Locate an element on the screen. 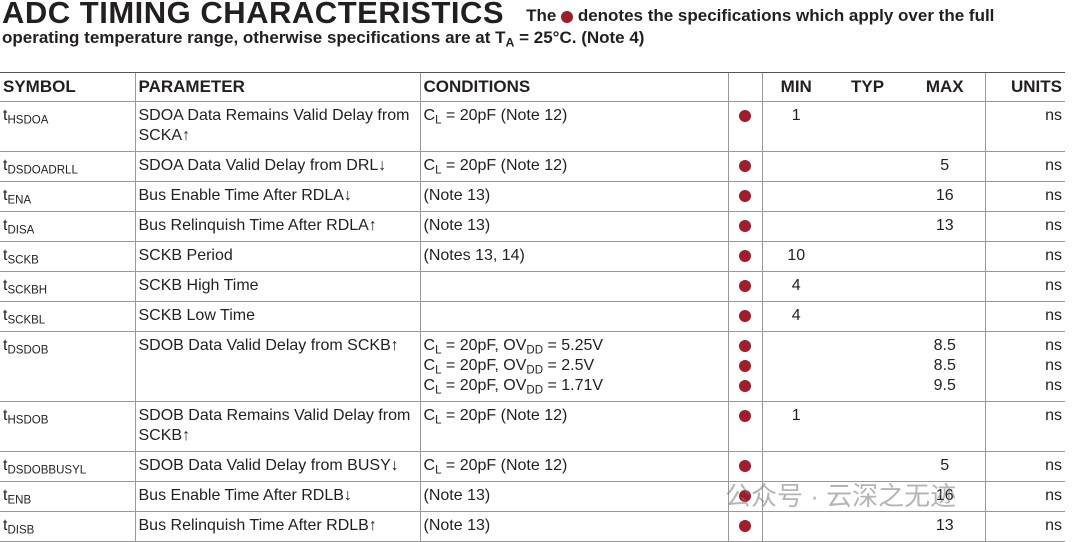 The width and height of the screenshot is (1080, 542). note-text: The is located at coordinates (541, 15).